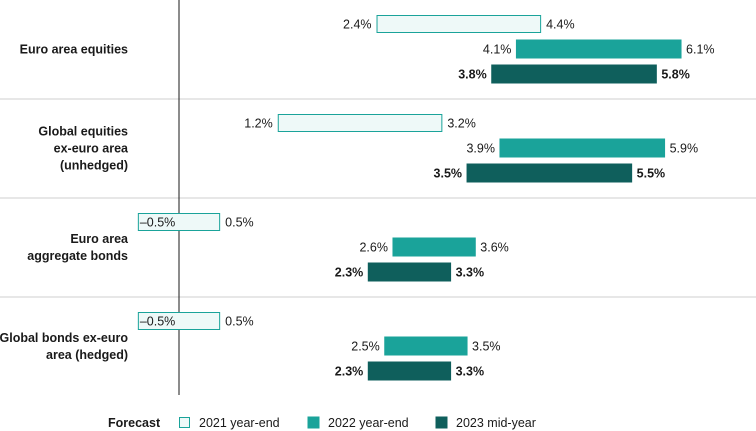 This screenshot has height=431, width=756. What do you see at coordinates (365, 347) in the screenshot?
I see `value-label-low: 2.5%` at bounding box center [365, 347].